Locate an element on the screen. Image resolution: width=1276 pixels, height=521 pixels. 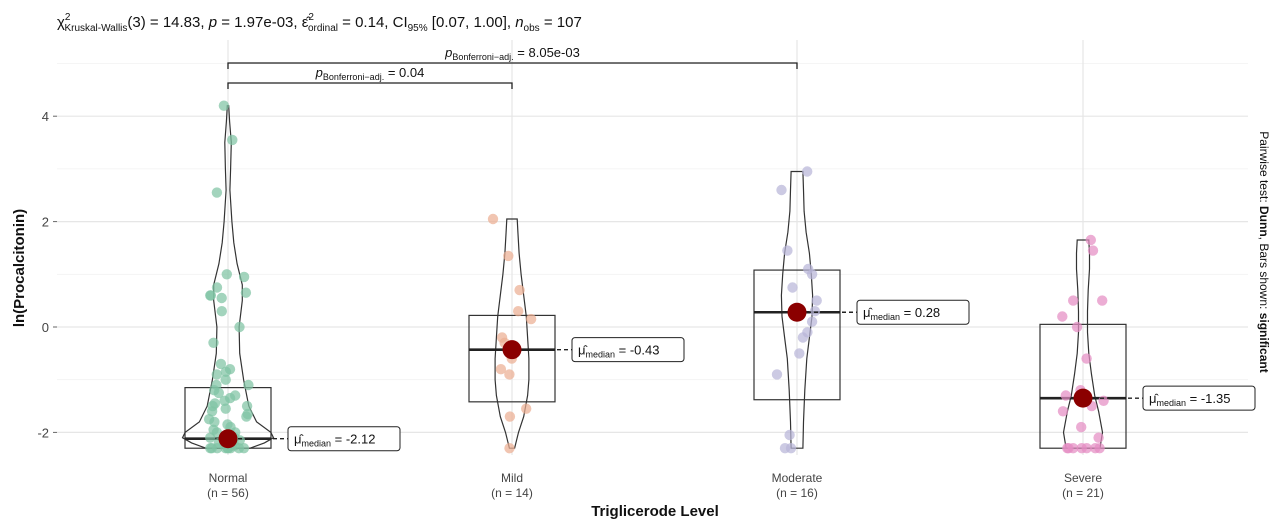
n-sub: obs is located at coordinates (532, 28).